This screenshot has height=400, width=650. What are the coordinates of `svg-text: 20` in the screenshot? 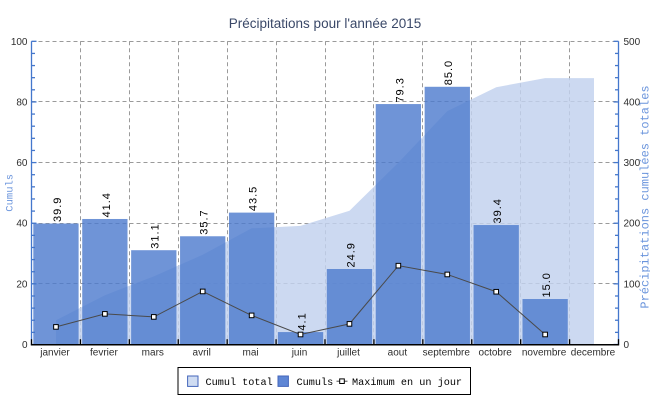 It's located at (22, 284).